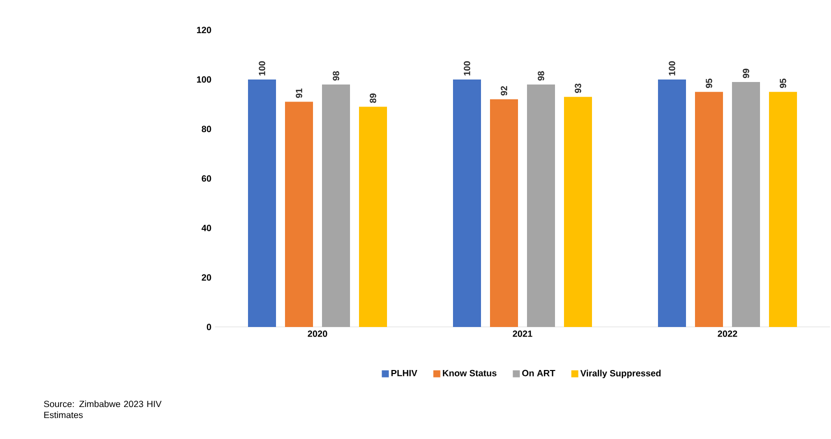 Image resolution: width=831 pixels, height=439 pixels. Describe the element at coordinates (373, 98) in the screenshot. I see `data-label: 89` at that location.